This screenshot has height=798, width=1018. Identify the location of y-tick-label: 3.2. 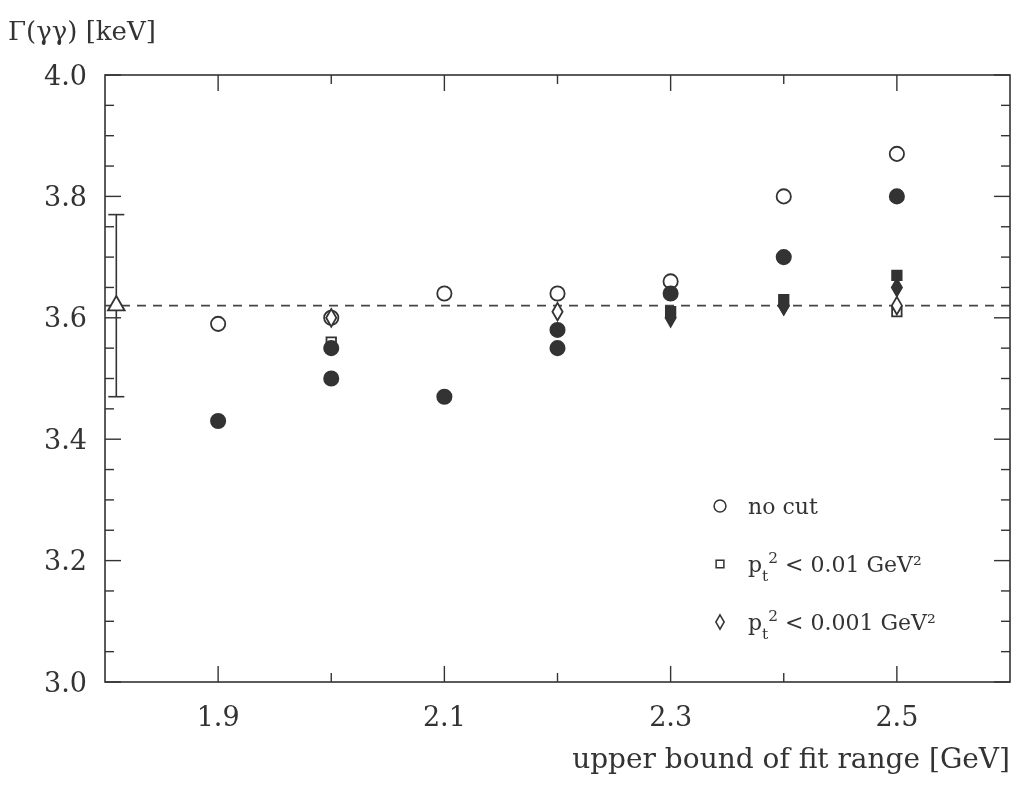
(65, 561).